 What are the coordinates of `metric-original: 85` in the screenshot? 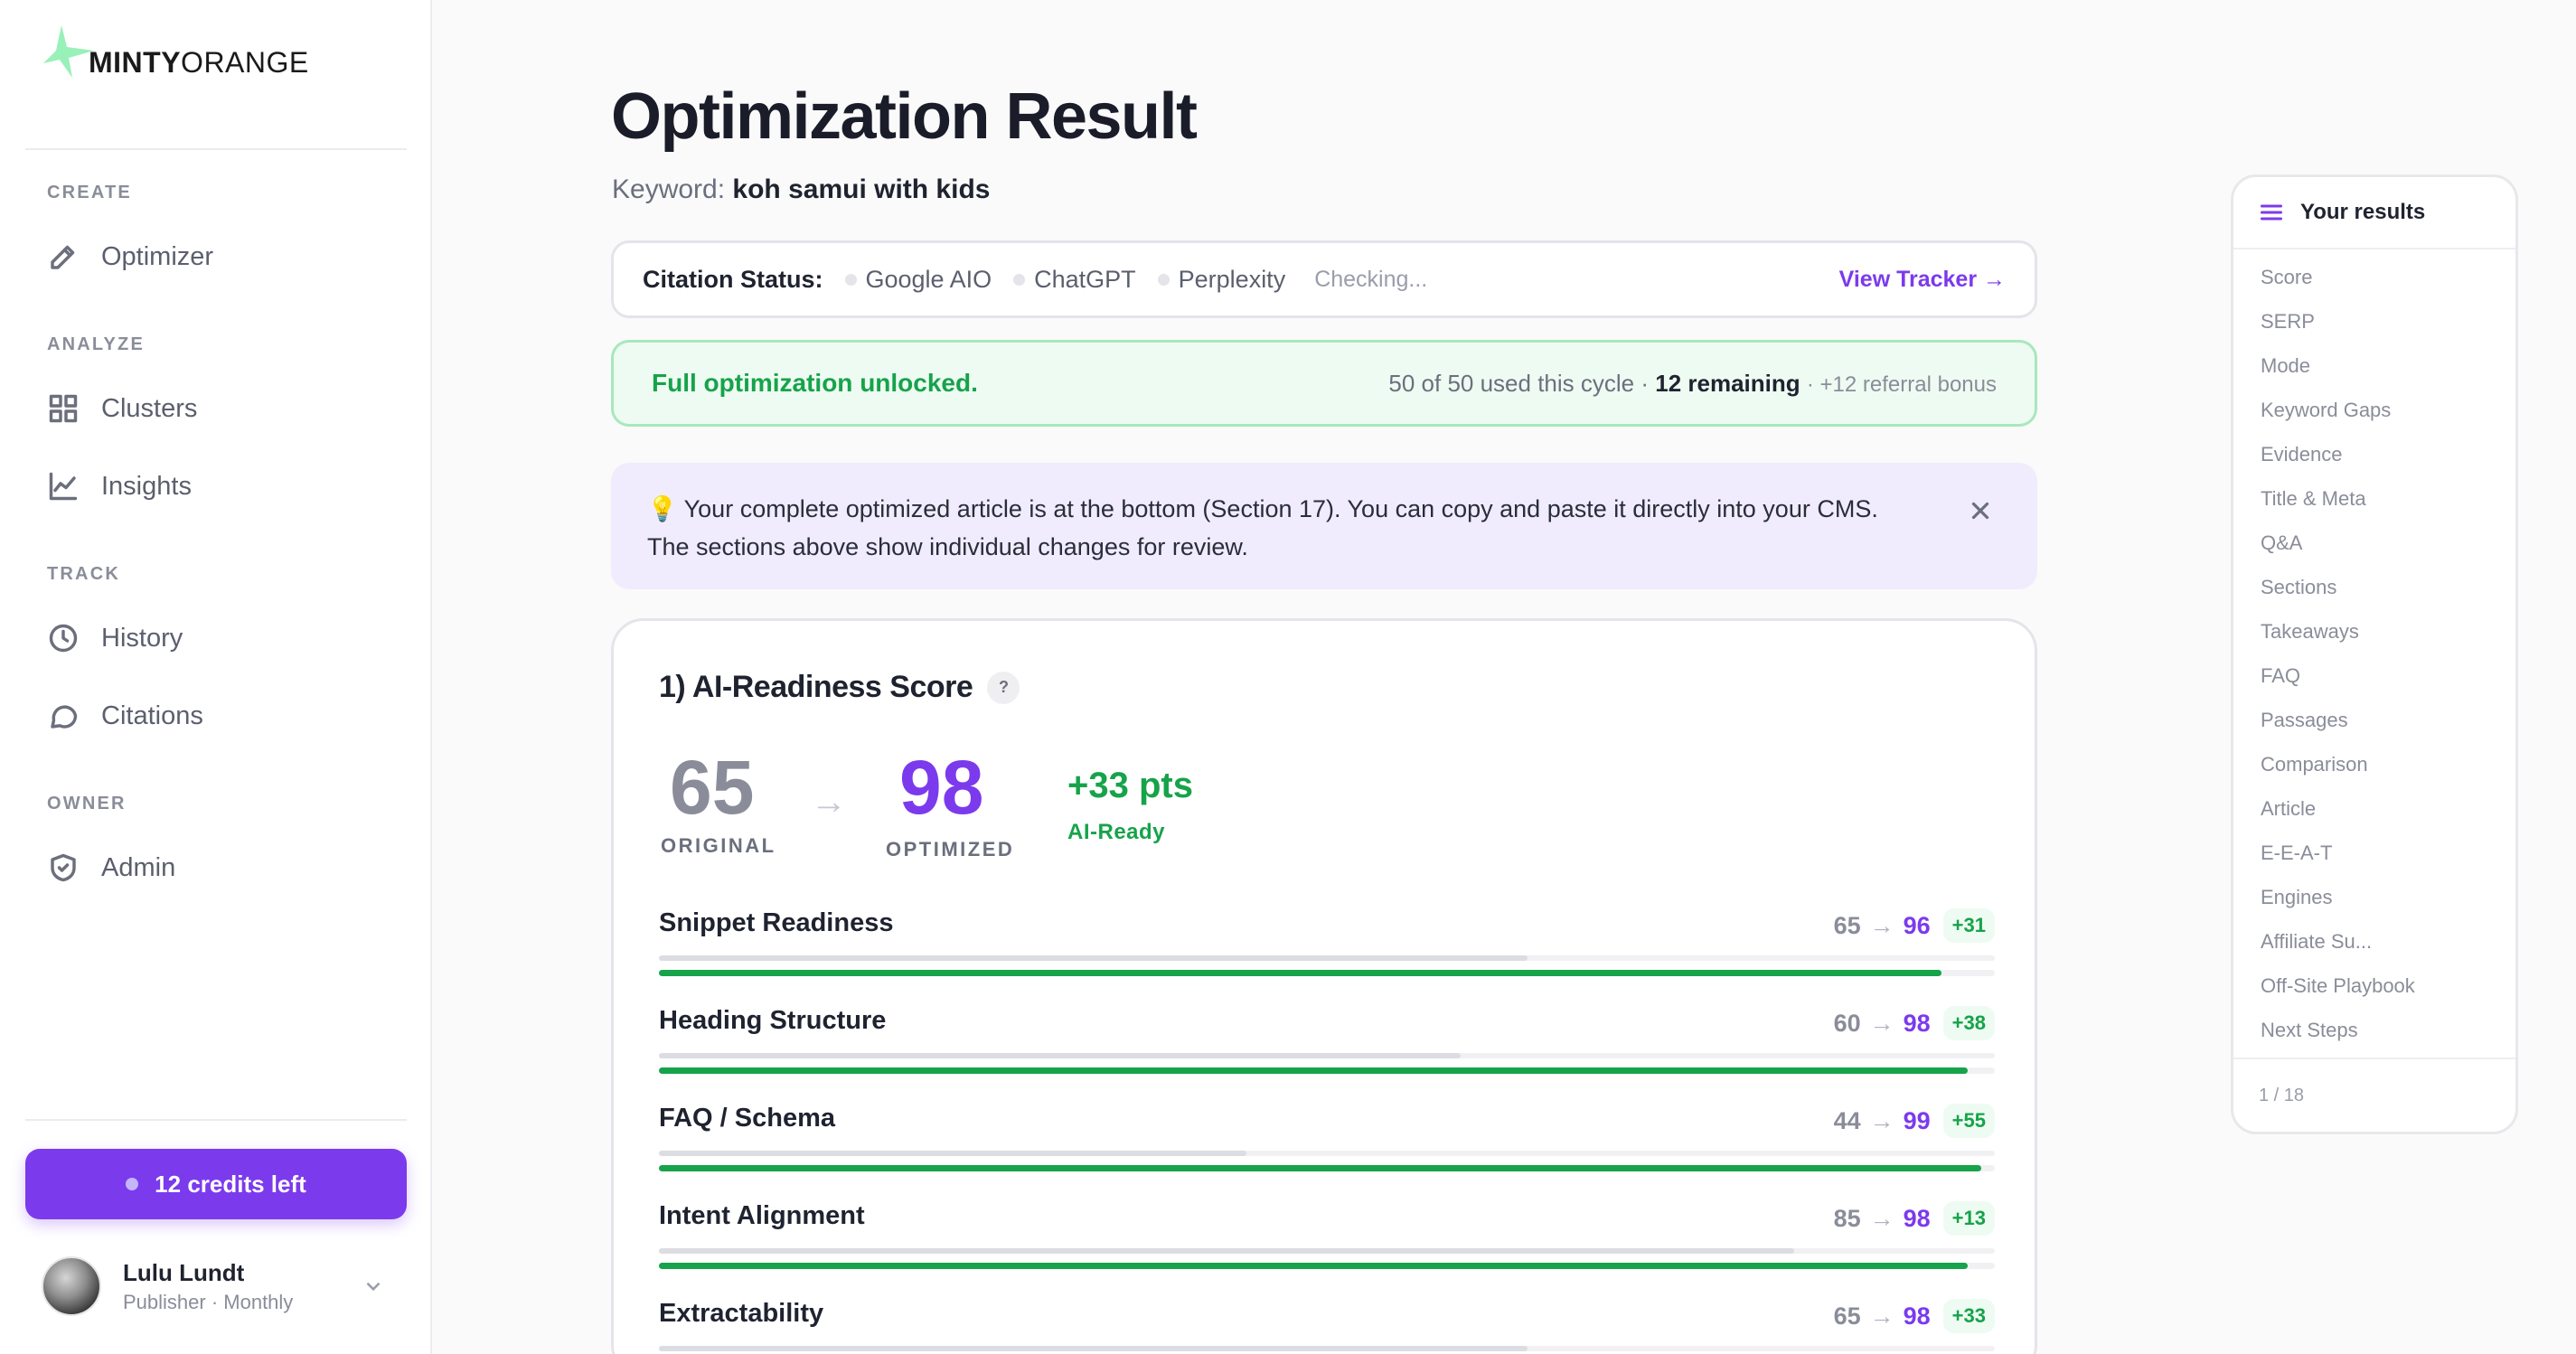 It's located at (1847, 1218).